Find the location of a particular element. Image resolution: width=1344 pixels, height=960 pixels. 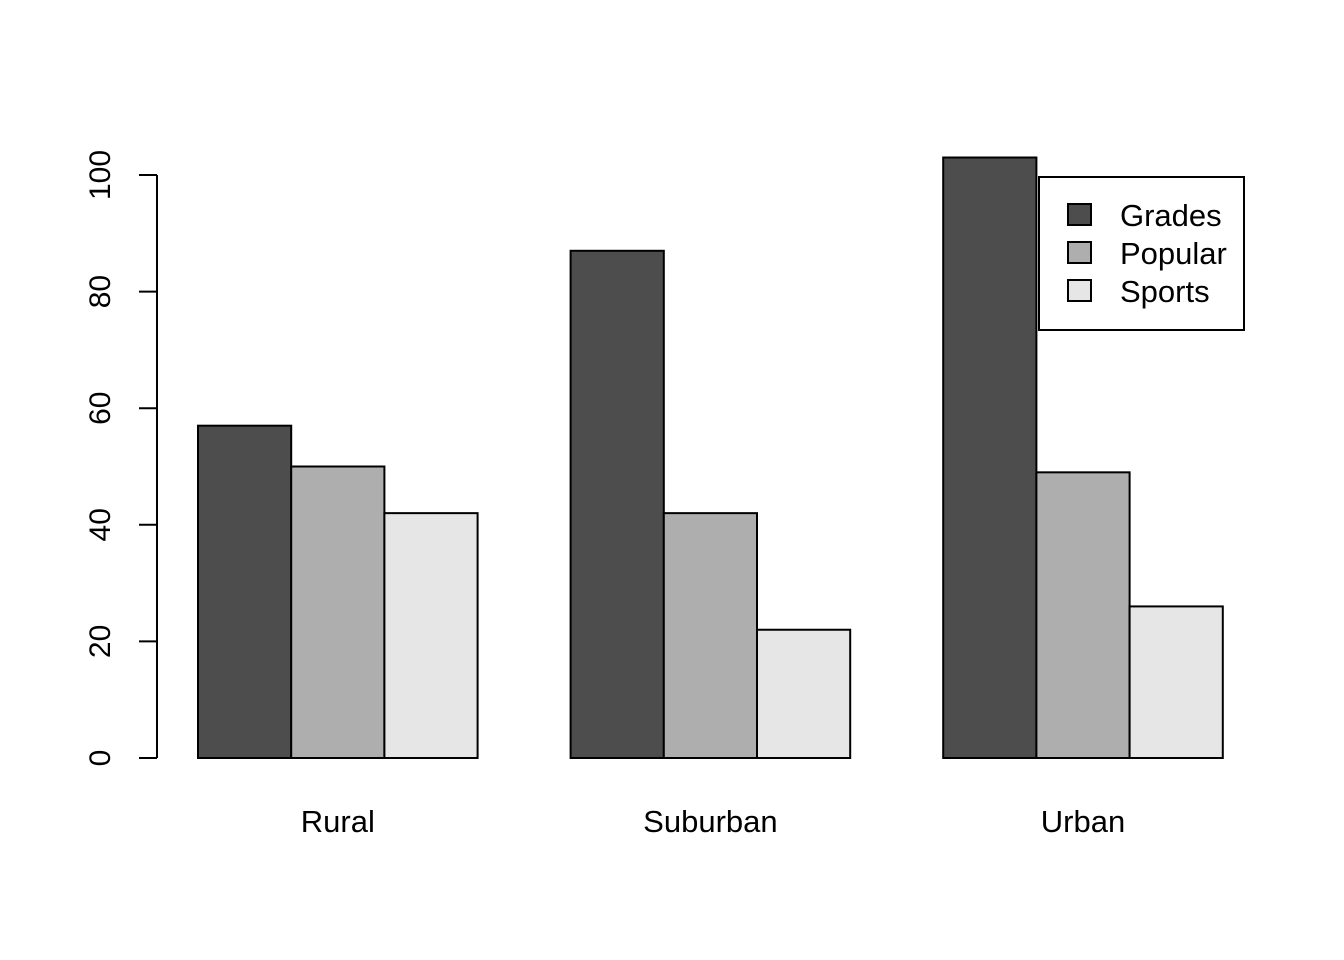

bar-popular-rural is located at coordinates (338, 612).